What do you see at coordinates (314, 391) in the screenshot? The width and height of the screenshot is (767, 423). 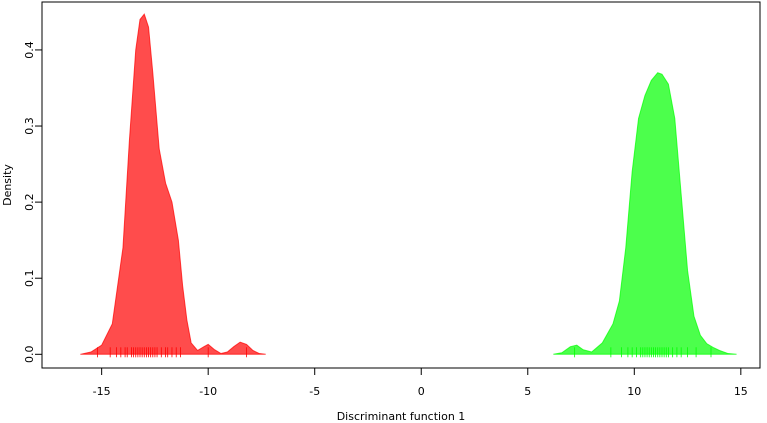 I see `x-tick-label: -5` at bounding box center [314, 391].